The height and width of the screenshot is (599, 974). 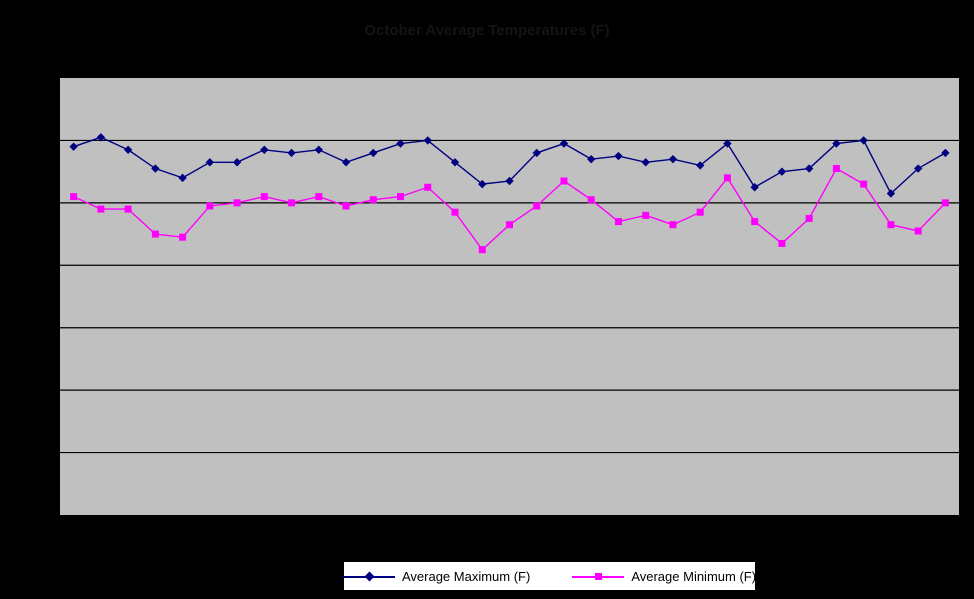 I want to click on legend-label-average-minimum: Average Minimum (F), so click(x=694, y=576).